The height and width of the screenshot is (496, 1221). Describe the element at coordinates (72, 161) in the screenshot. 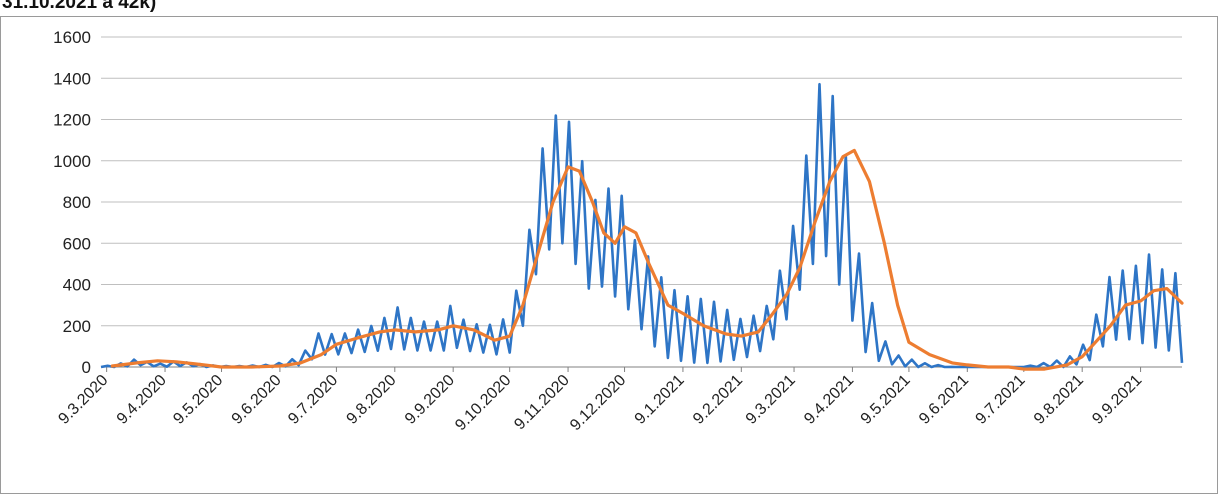

I see `y-tick-label: 1000` at that location.